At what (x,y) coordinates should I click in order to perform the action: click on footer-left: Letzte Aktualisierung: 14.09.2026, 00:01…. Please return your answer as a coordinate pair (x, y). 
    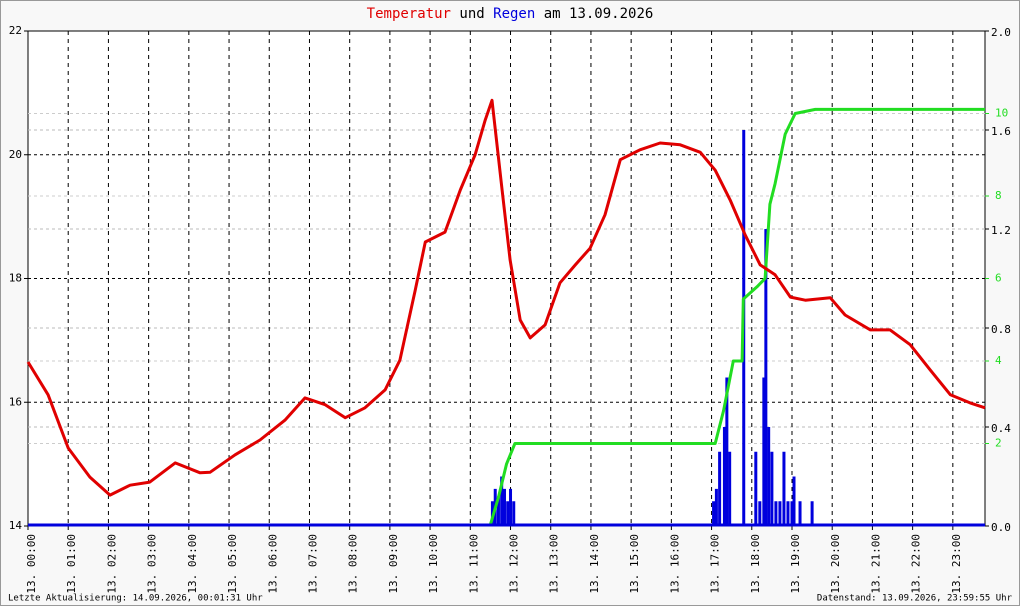
    Looking at the image, I should click on (135, 599).